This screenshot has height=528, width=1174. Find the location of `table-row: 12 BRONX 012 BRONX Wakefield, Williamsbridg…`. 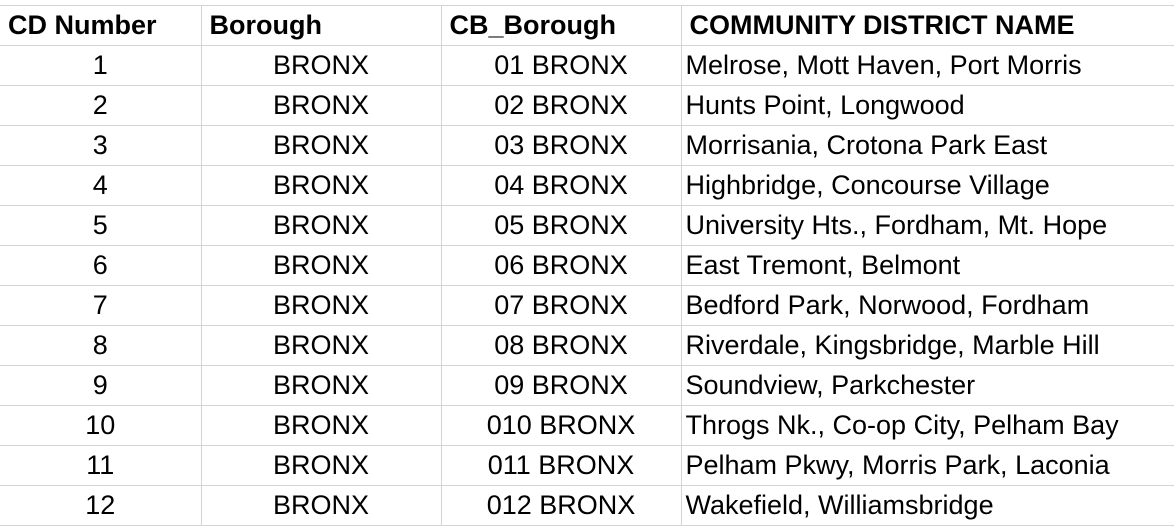

table-row: 12 BRONX 012 BRONX Wakefield, Williamsbridg… is located at coordinates (587, 505).